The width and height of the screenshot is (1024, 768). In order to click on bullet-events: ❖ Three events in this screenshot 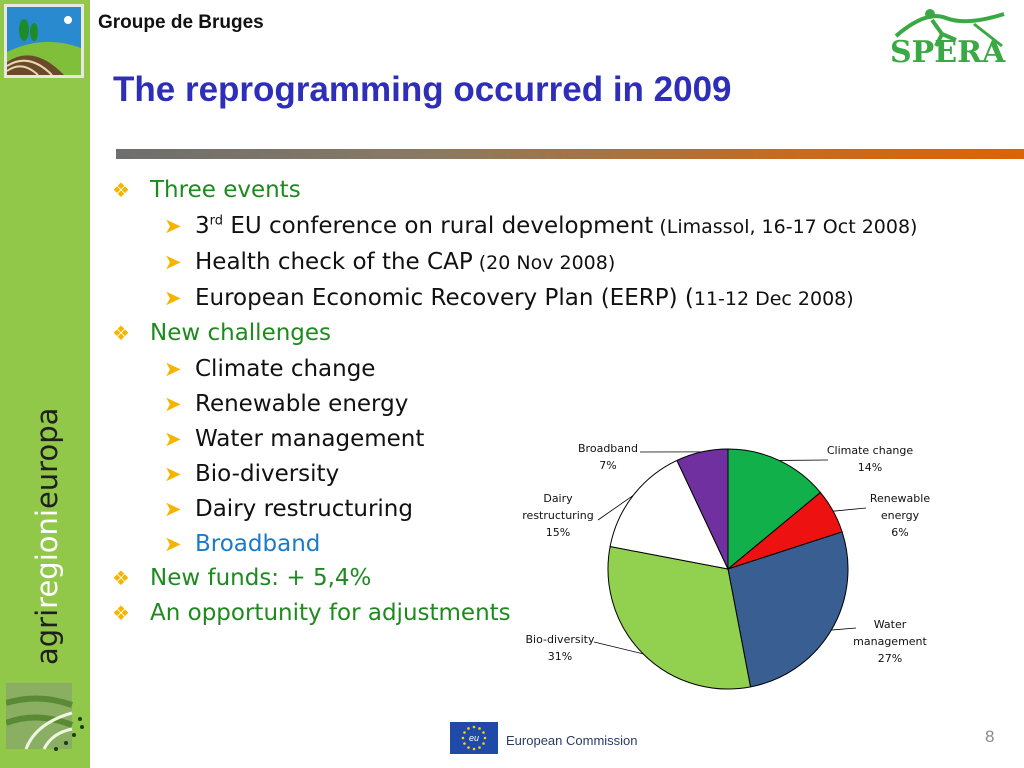, I will do `click(322, 190)`.